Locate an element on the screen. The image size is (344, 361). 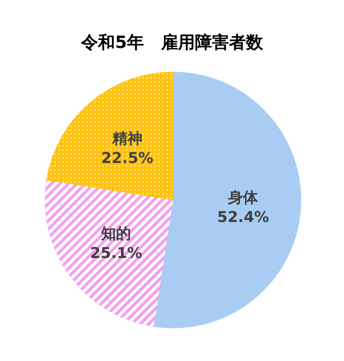
data-label: 25.1% is located at coordinates (116, 253).